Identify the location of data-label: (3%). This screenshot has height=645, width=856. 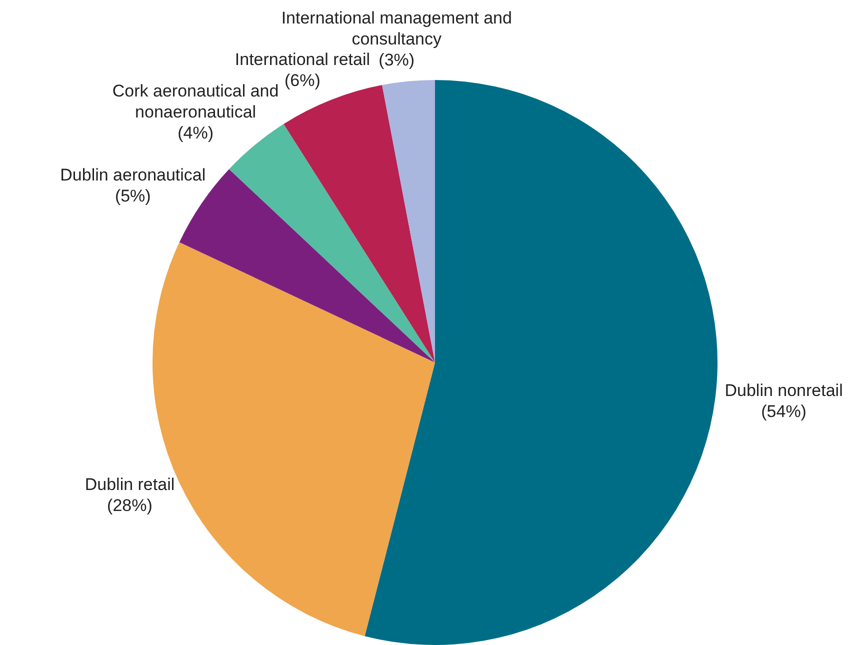
(396, 60).